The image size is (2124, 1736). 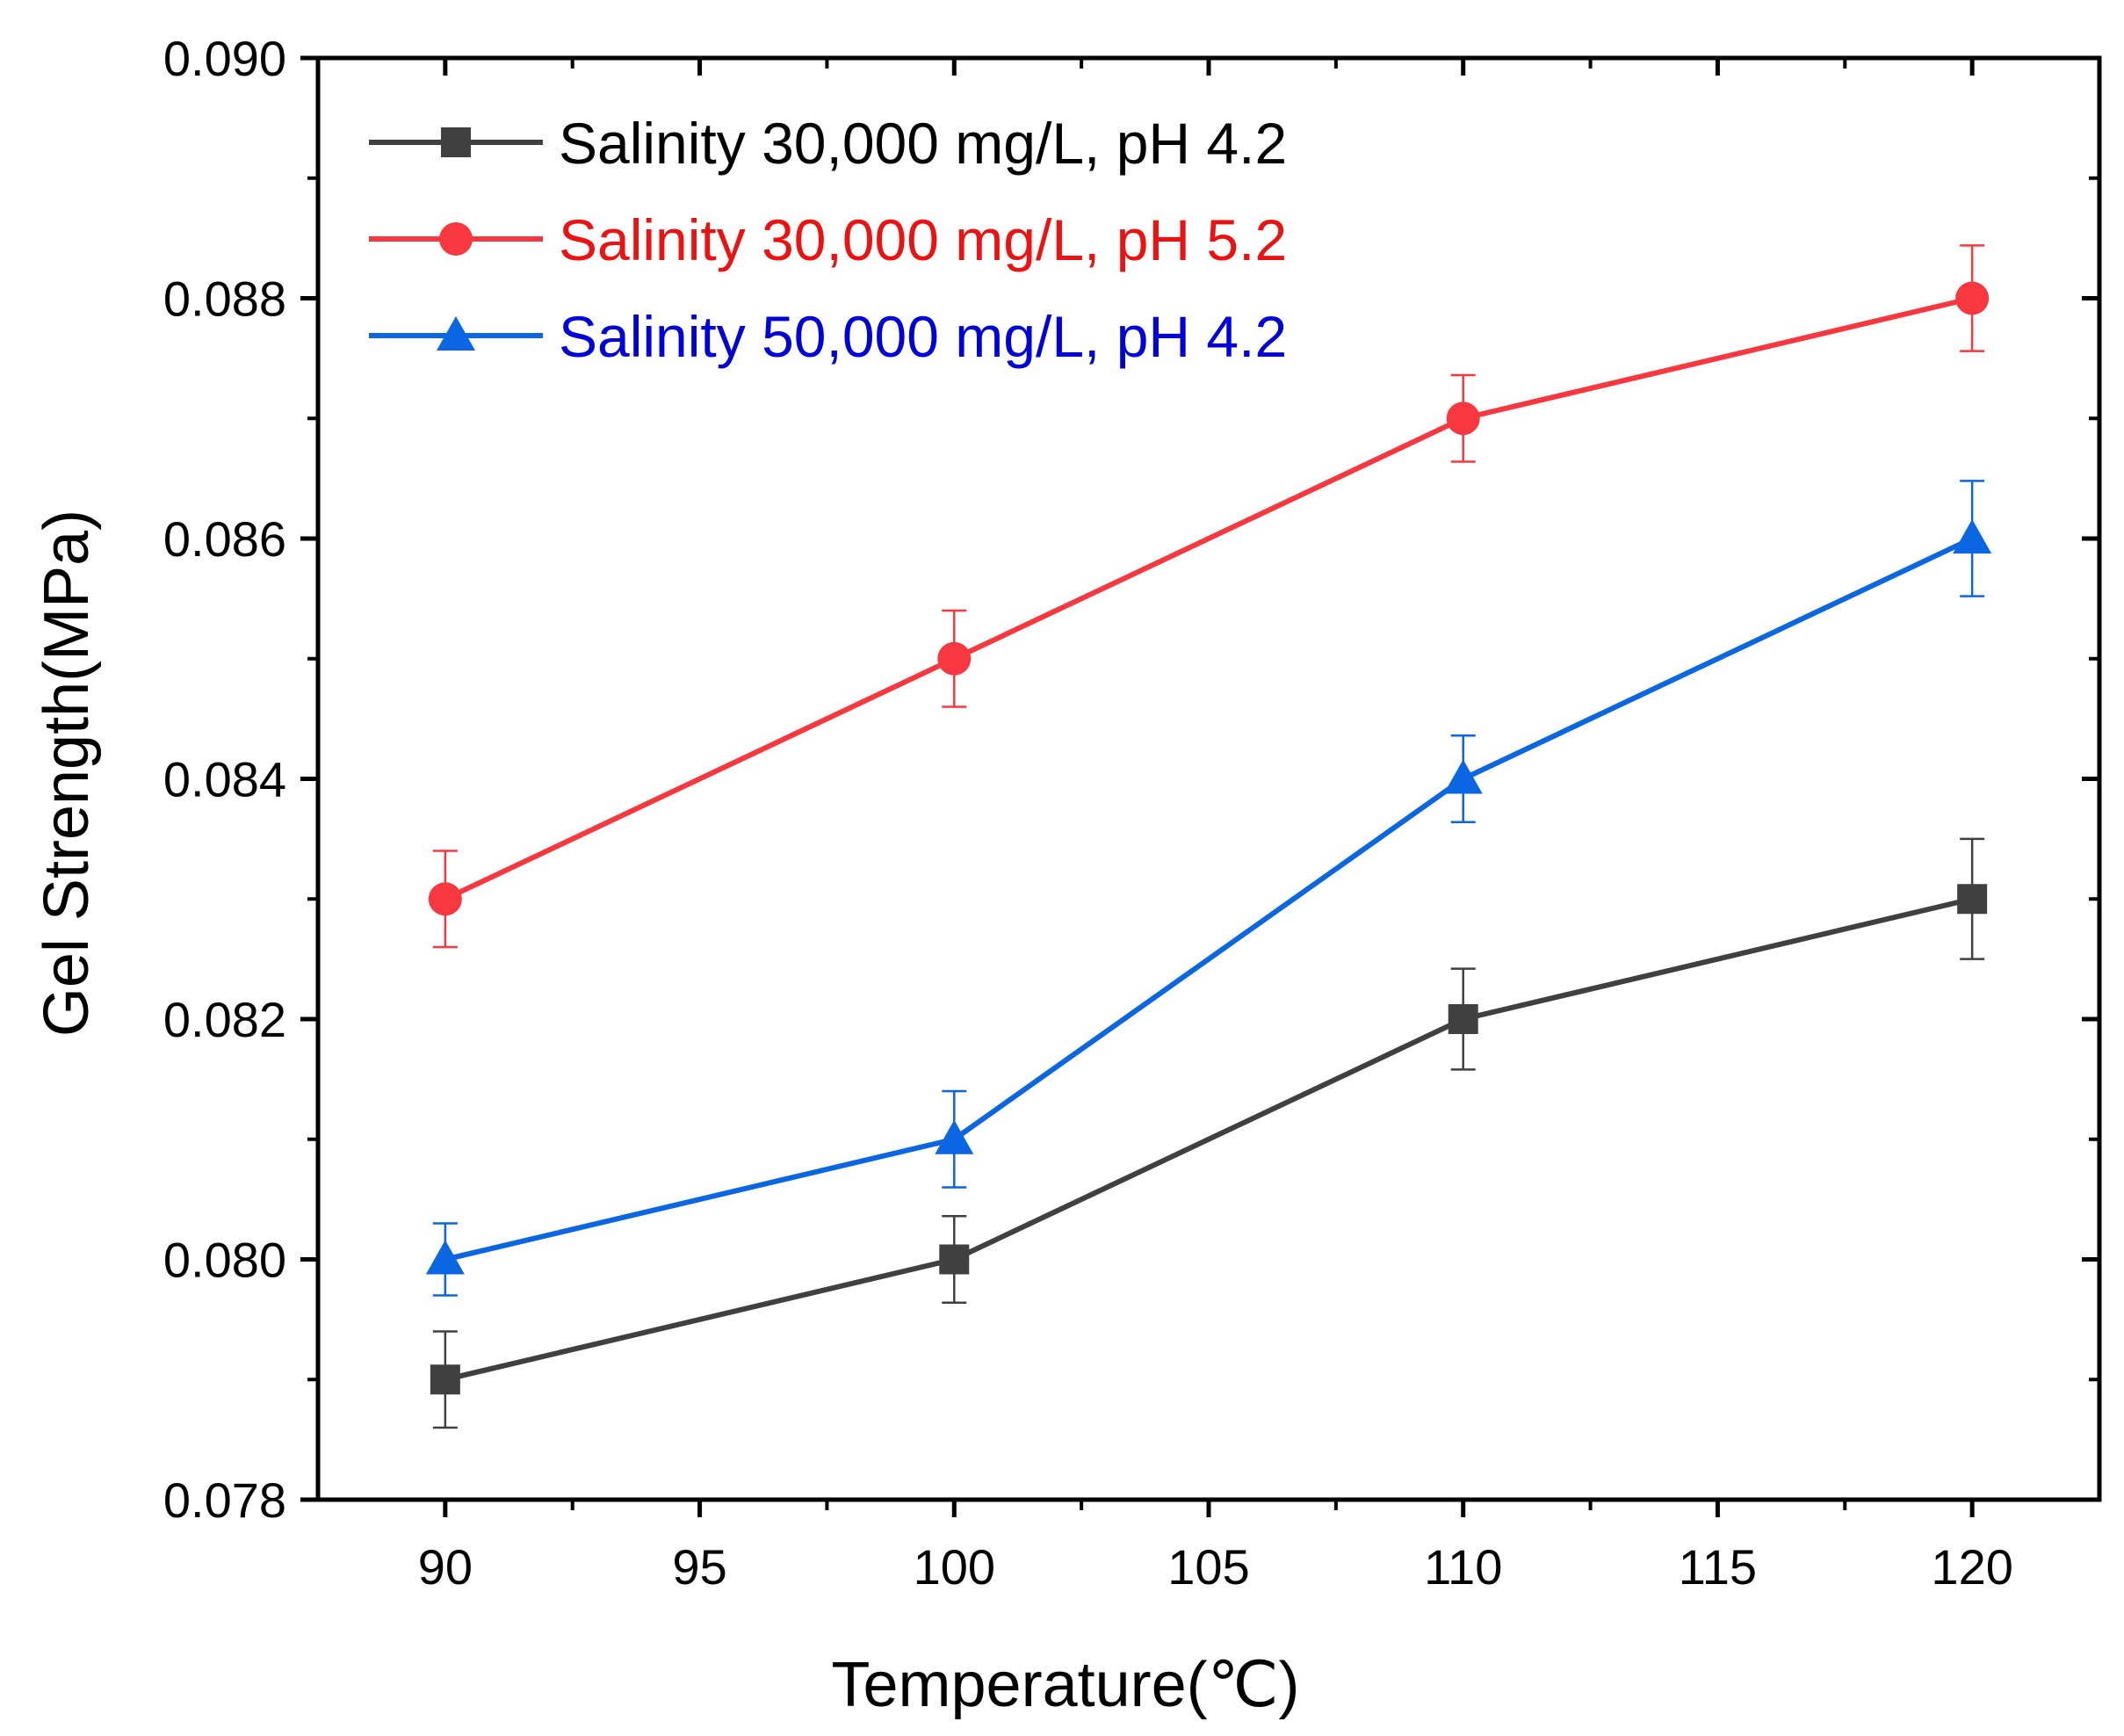 I want to click on y-tick-label: 0.084, so click(x=224, y=779).